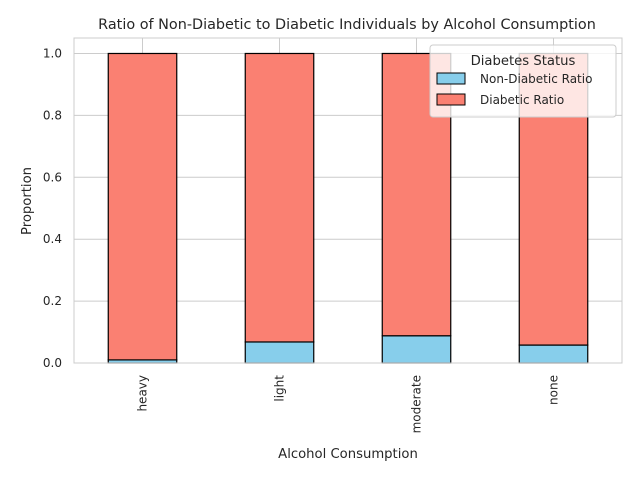  I want to click on y-tick-label: 0.0, so click(52, 363).